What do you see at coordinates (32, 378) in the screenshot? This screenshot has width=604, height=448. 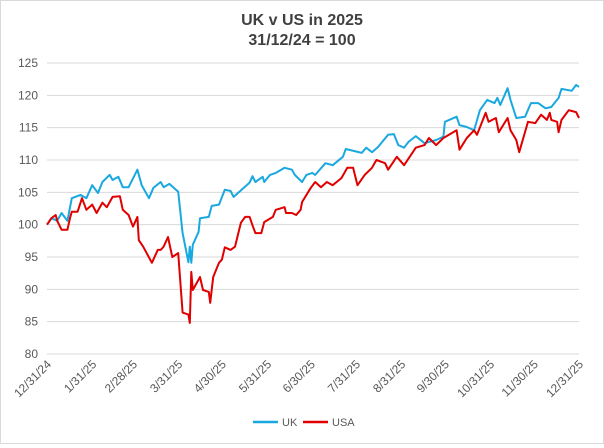 I see `x-tick-label: 12/31/24` at bounding box center [32, 378].